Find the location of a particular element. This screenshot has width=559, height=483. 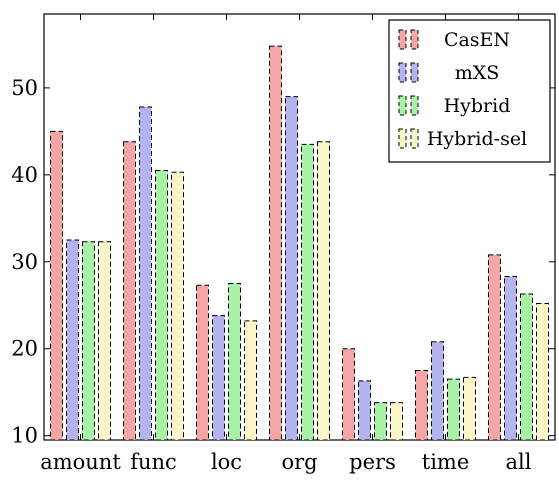

bar-casen-amount is located at coordinates (56, 285).